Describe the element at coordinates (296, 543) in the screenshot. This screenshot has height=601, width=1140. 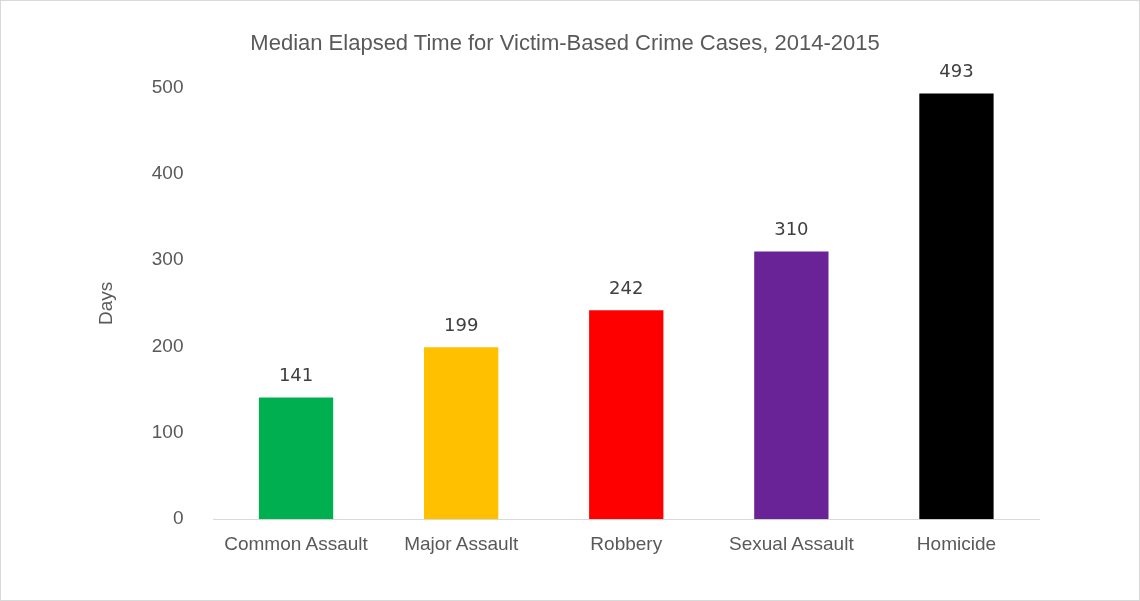
I see `x-tick-label: Common Assault` at that location.